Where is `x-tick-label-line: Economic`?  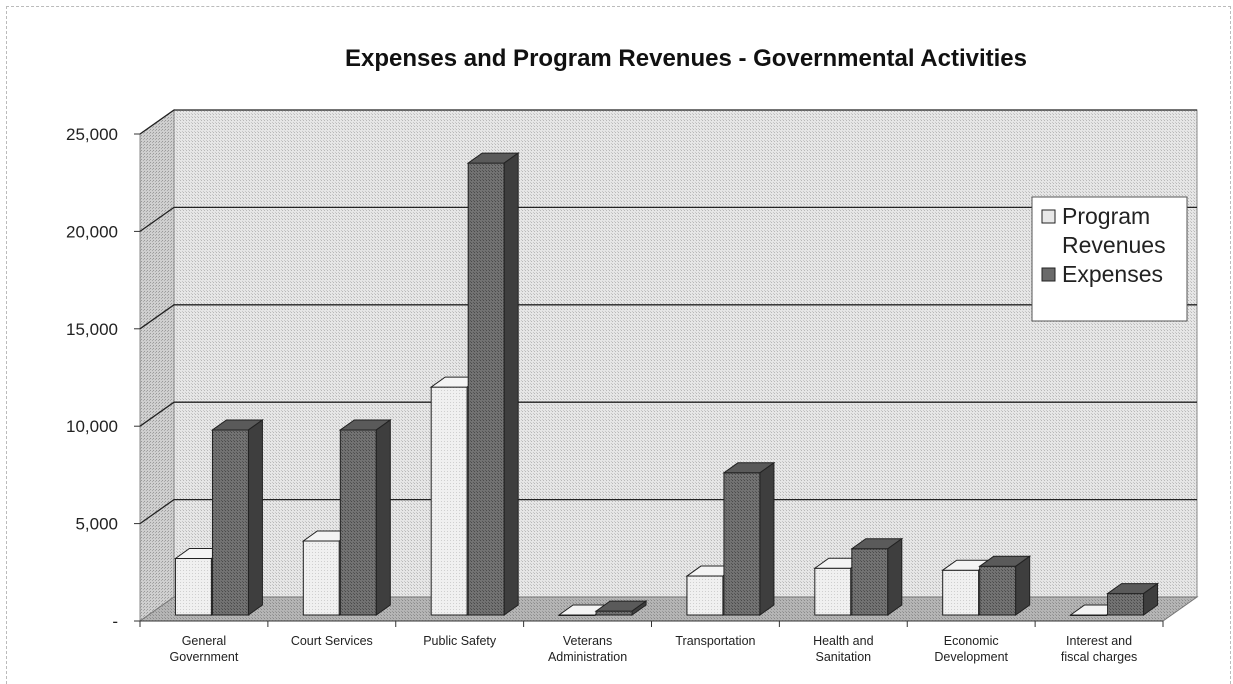
x-tick-label-line: Economic is located at coordinates (971, 641).